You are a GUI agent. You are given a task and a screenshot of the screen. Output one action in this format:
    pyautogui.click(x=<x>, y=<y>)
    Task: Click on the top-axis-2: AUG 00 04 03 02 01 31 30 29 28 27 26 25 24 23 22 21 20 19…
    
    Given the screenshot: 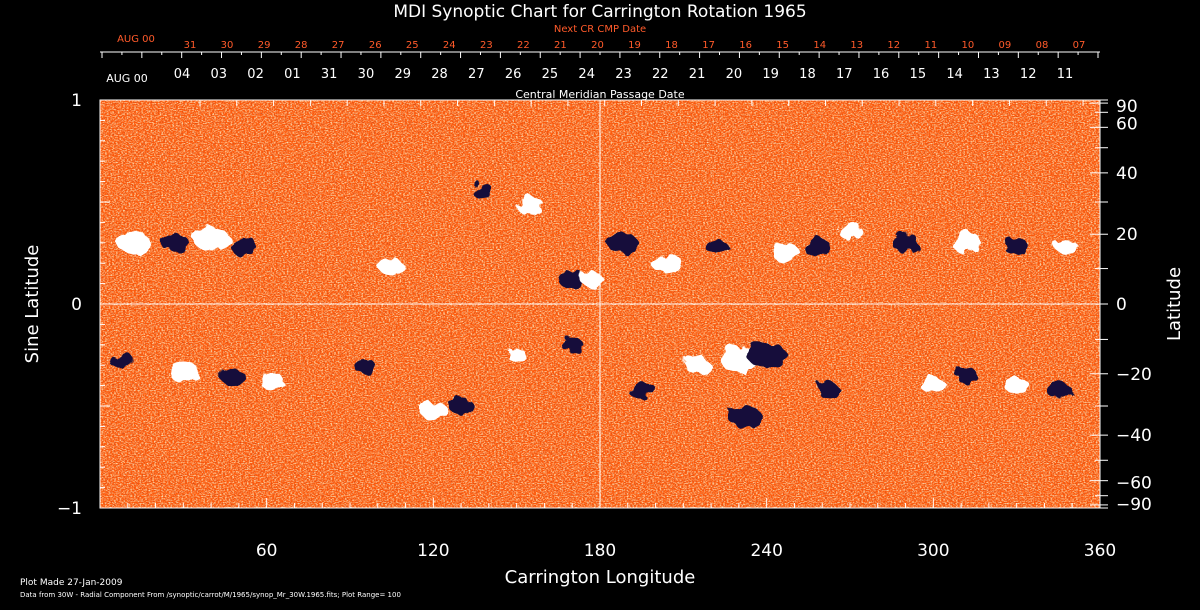 What is the action you would take?
    pyautogui.click(x=595, y=86)
    